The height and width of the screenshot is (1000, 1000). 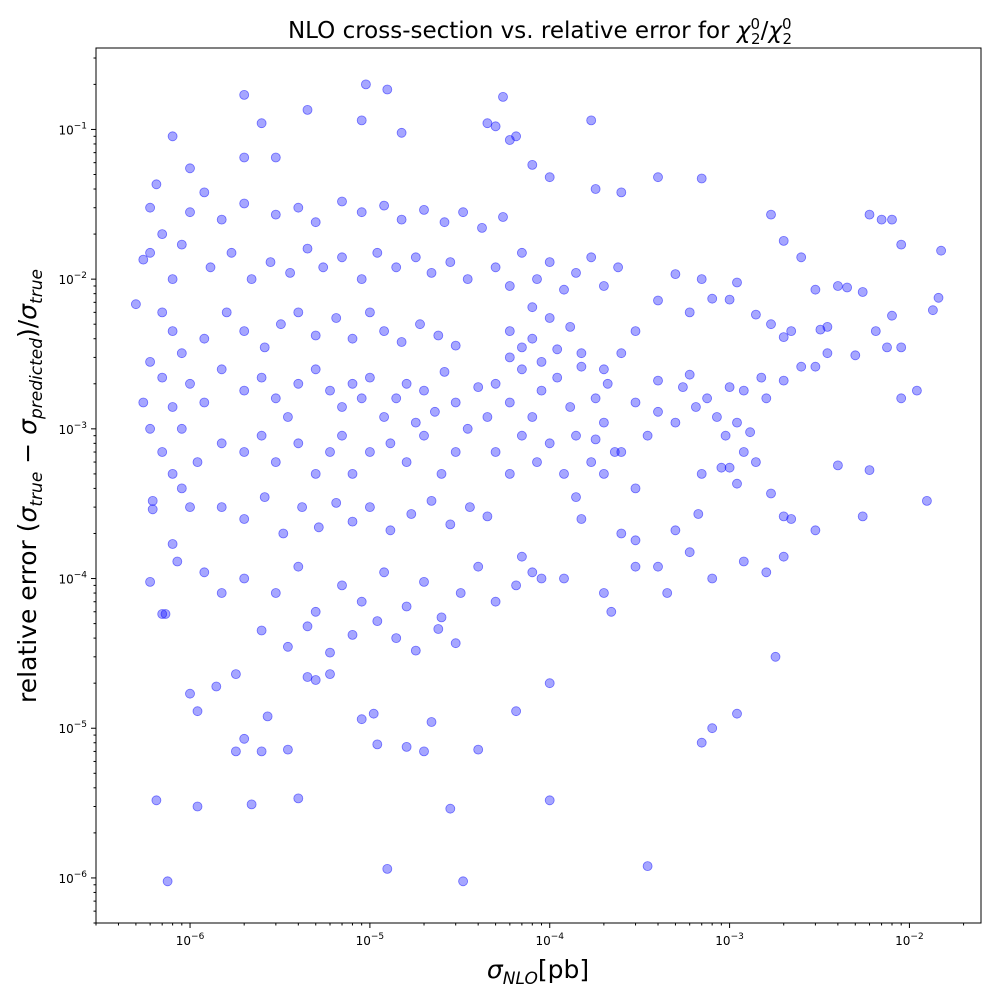 What do you see at coordinates (787, 24) in the screenshot?
I see `chart-title-chi-2-sup: 0` at bounding box center [787, 24].